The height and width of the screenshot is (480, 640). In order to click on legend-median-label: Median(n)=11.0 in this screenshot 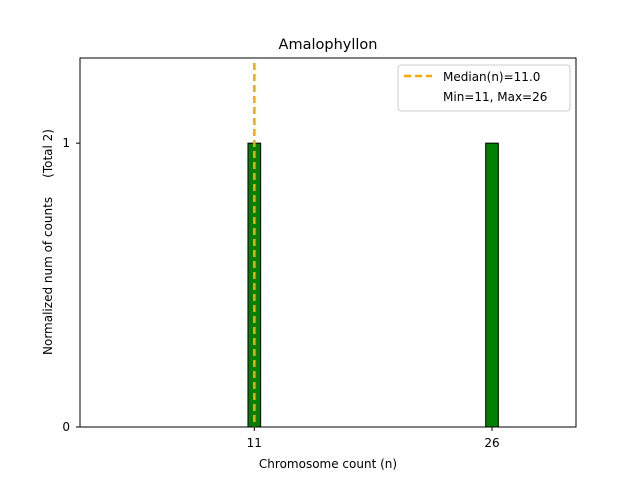, I will do `click(491, 77)`.